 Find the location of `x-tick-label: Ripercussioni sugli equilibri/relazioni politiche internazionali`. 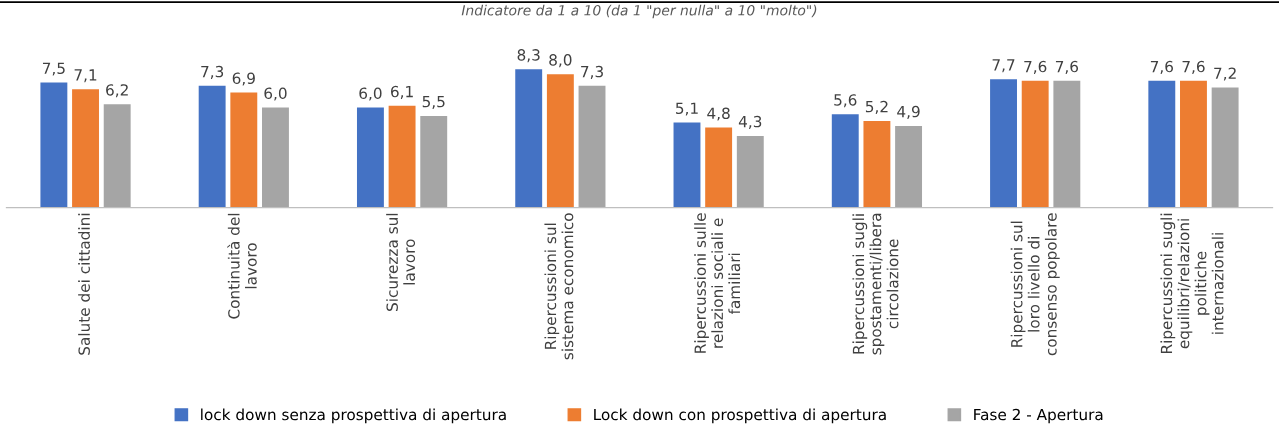

x-tick-label: Ripercussioni sugli equilibri/relazioni politiche internazionali is located at coordinates (1192, 283).